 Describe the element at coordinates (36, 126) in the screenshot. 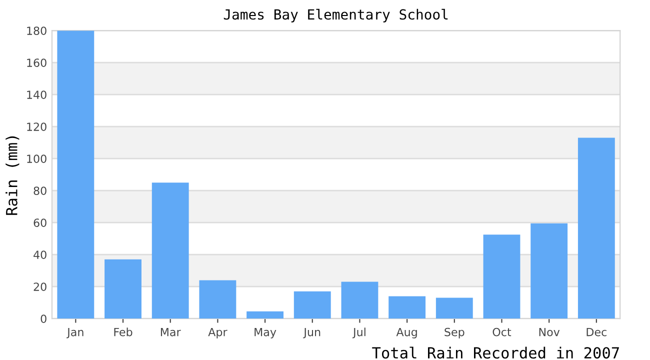

I see `y-tick-label: 120` at that location.